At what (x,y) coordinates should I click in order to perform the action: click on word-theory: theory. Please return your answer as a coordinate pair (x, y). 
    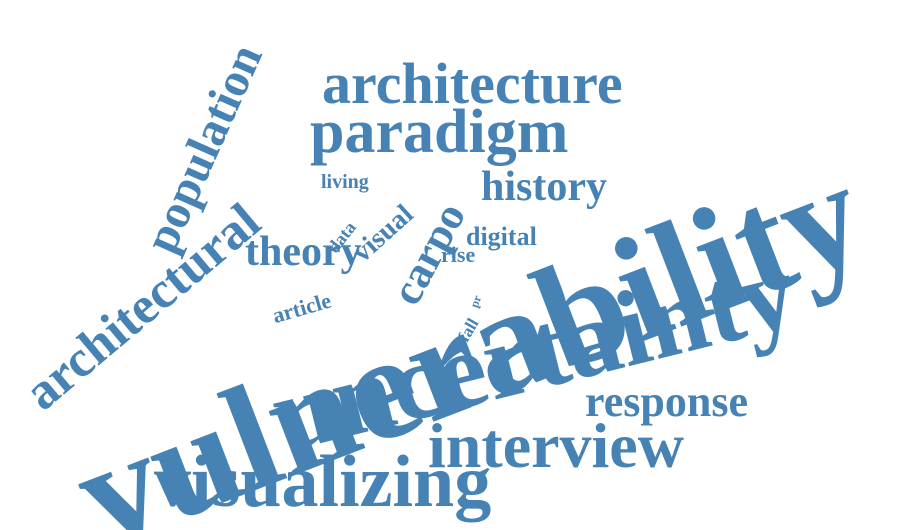
    Looking at the image, I should click on (303, 252).